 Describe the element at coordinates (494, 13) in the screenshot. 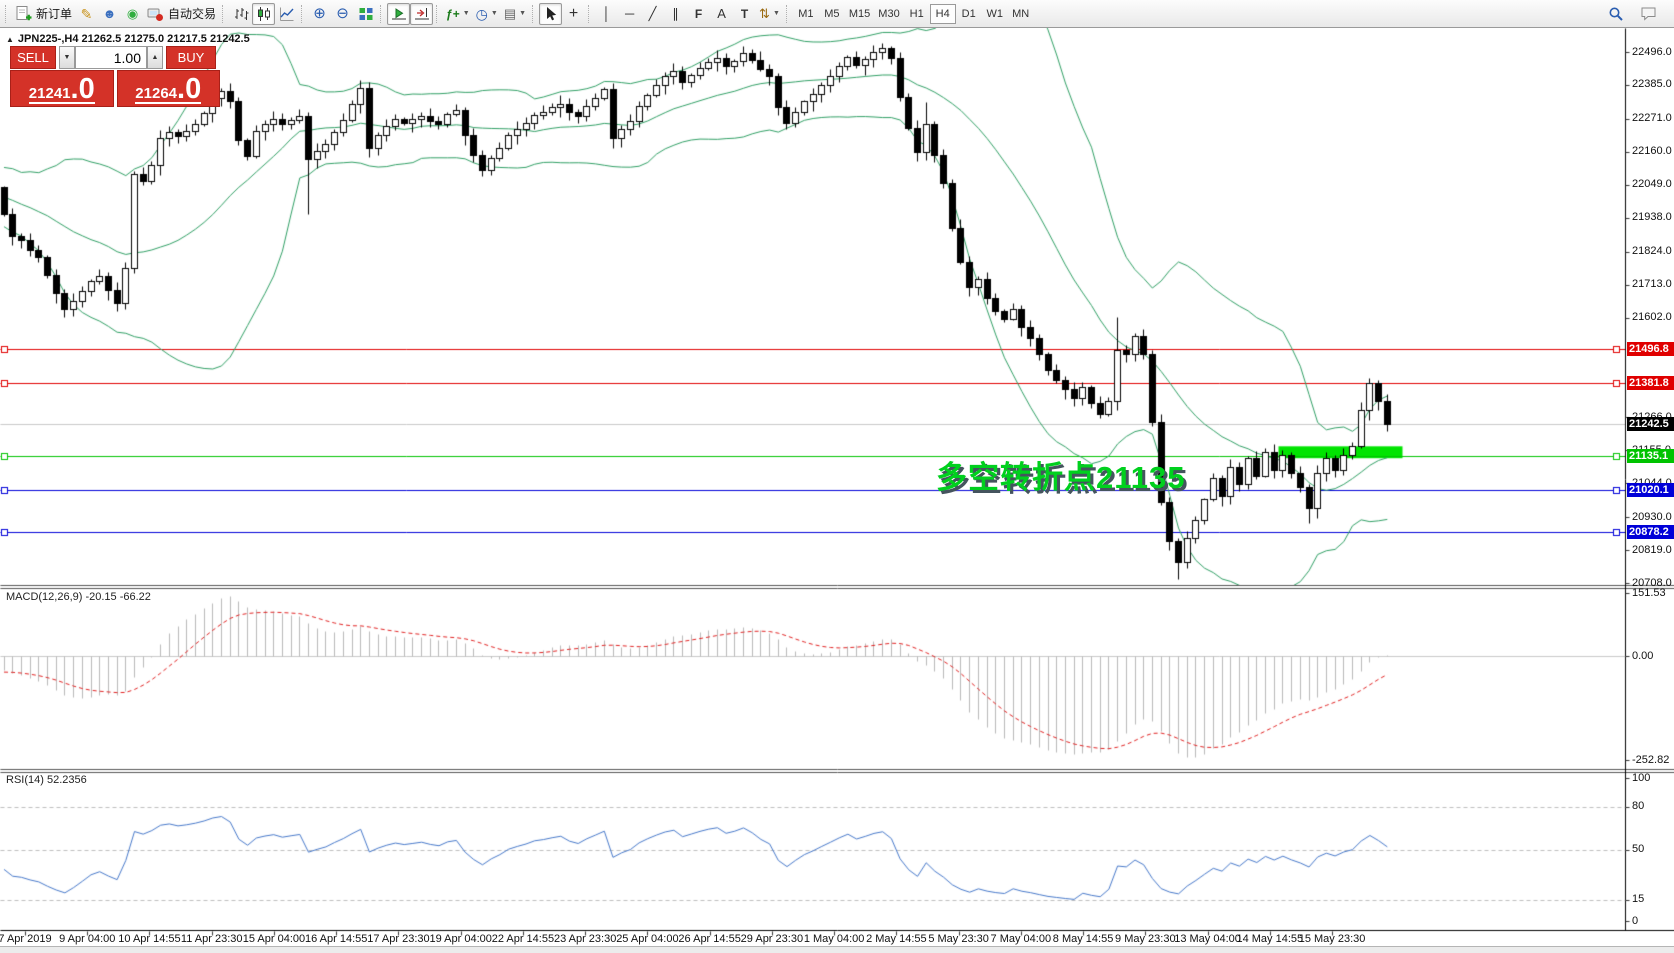

I see `periods-dropdown-icon: ▼` at that location.